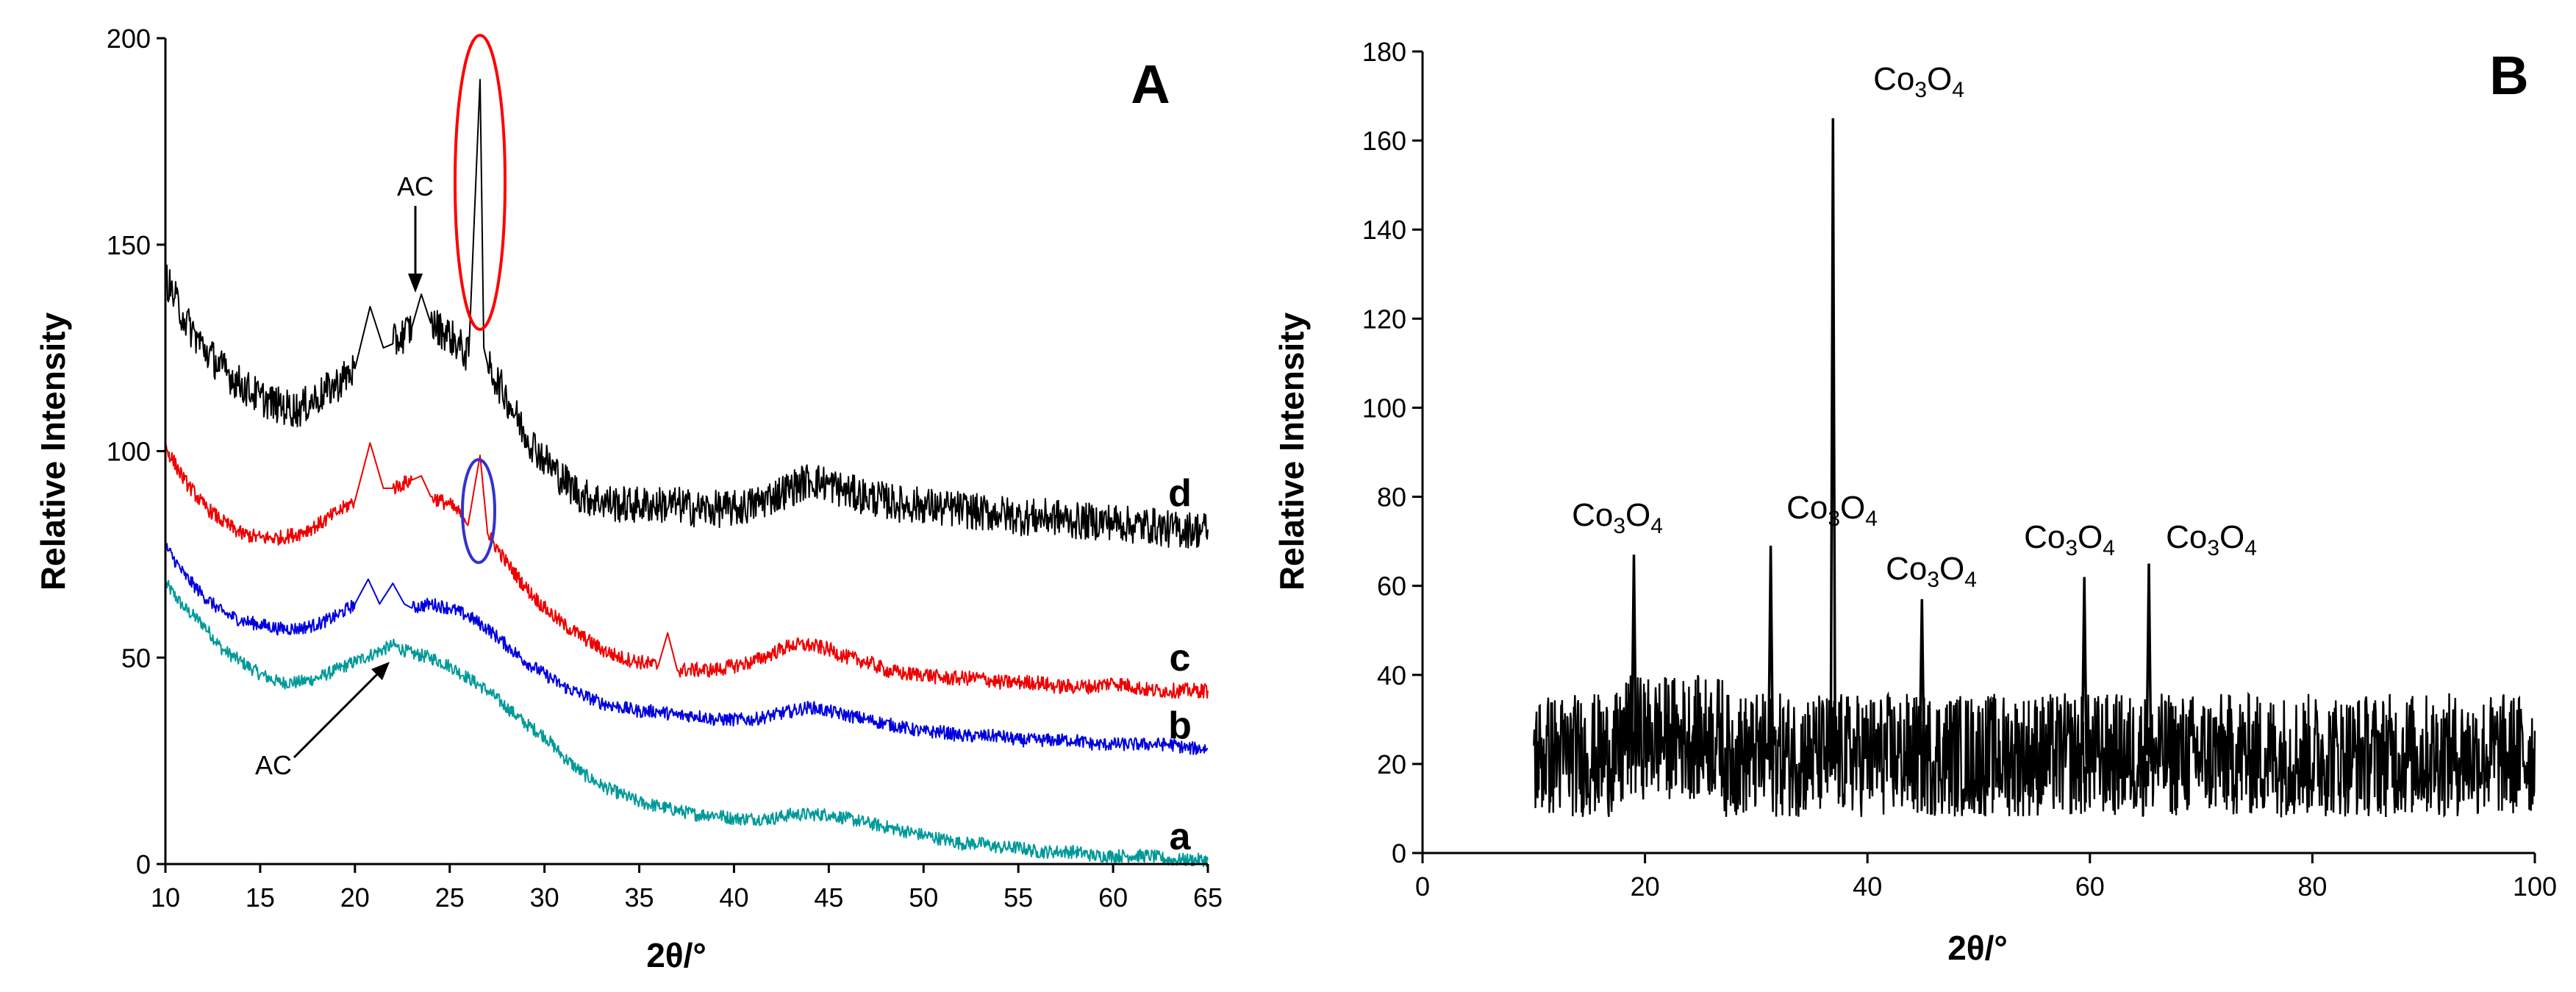 The width and height of the screenshot is (2576, 992). I want to click on panel-b-x-tick-label: 100, so click(2535, 886).